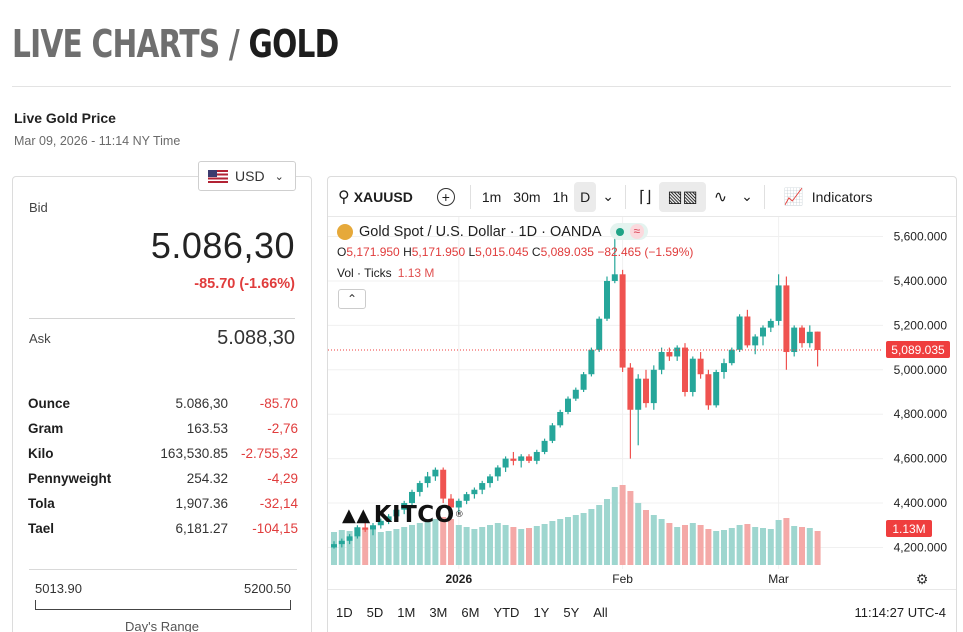  I want to click on compare-add-icon: +, so click(445, 196).